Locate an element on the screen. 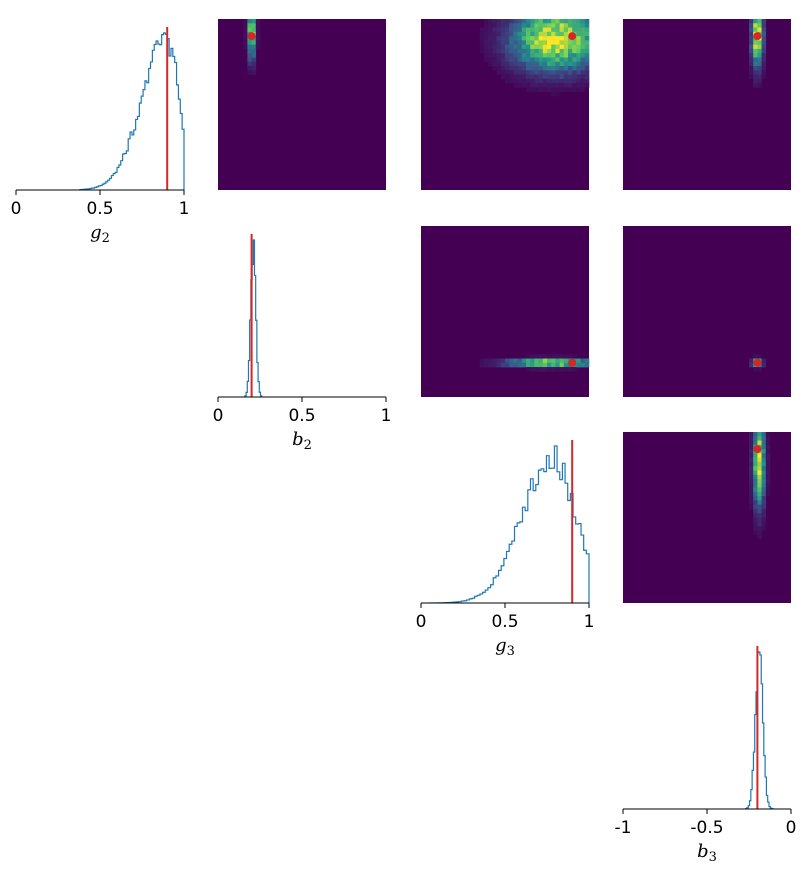 The image size is (807, 883). histogram-b2 is located at coordinates (253, 318).